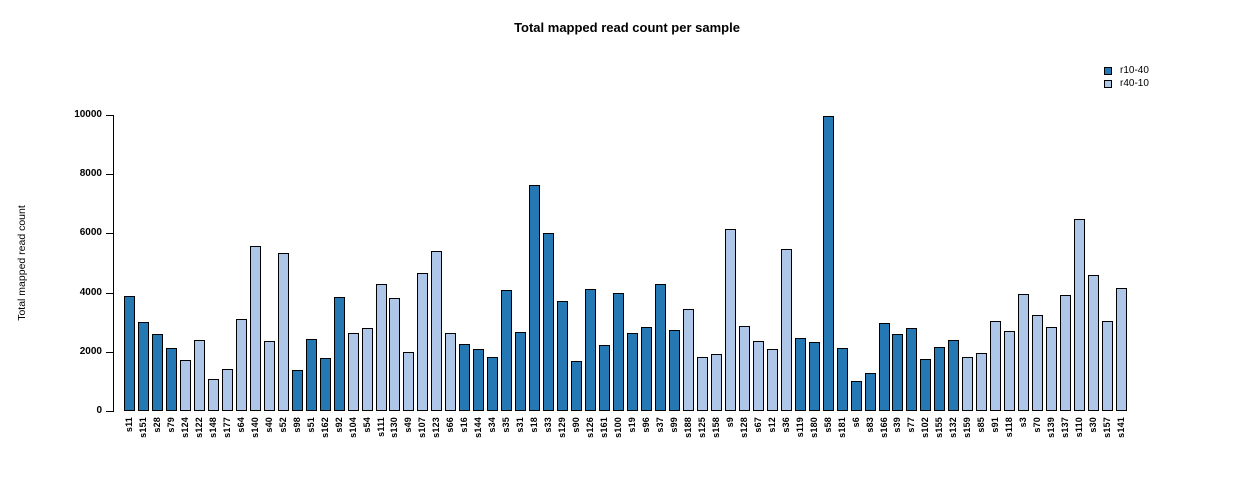 This screenshot has height=500, width=1238. Describe the element at coordinates (311, 374) in the screenshot. I see `bar-s51` at that location.